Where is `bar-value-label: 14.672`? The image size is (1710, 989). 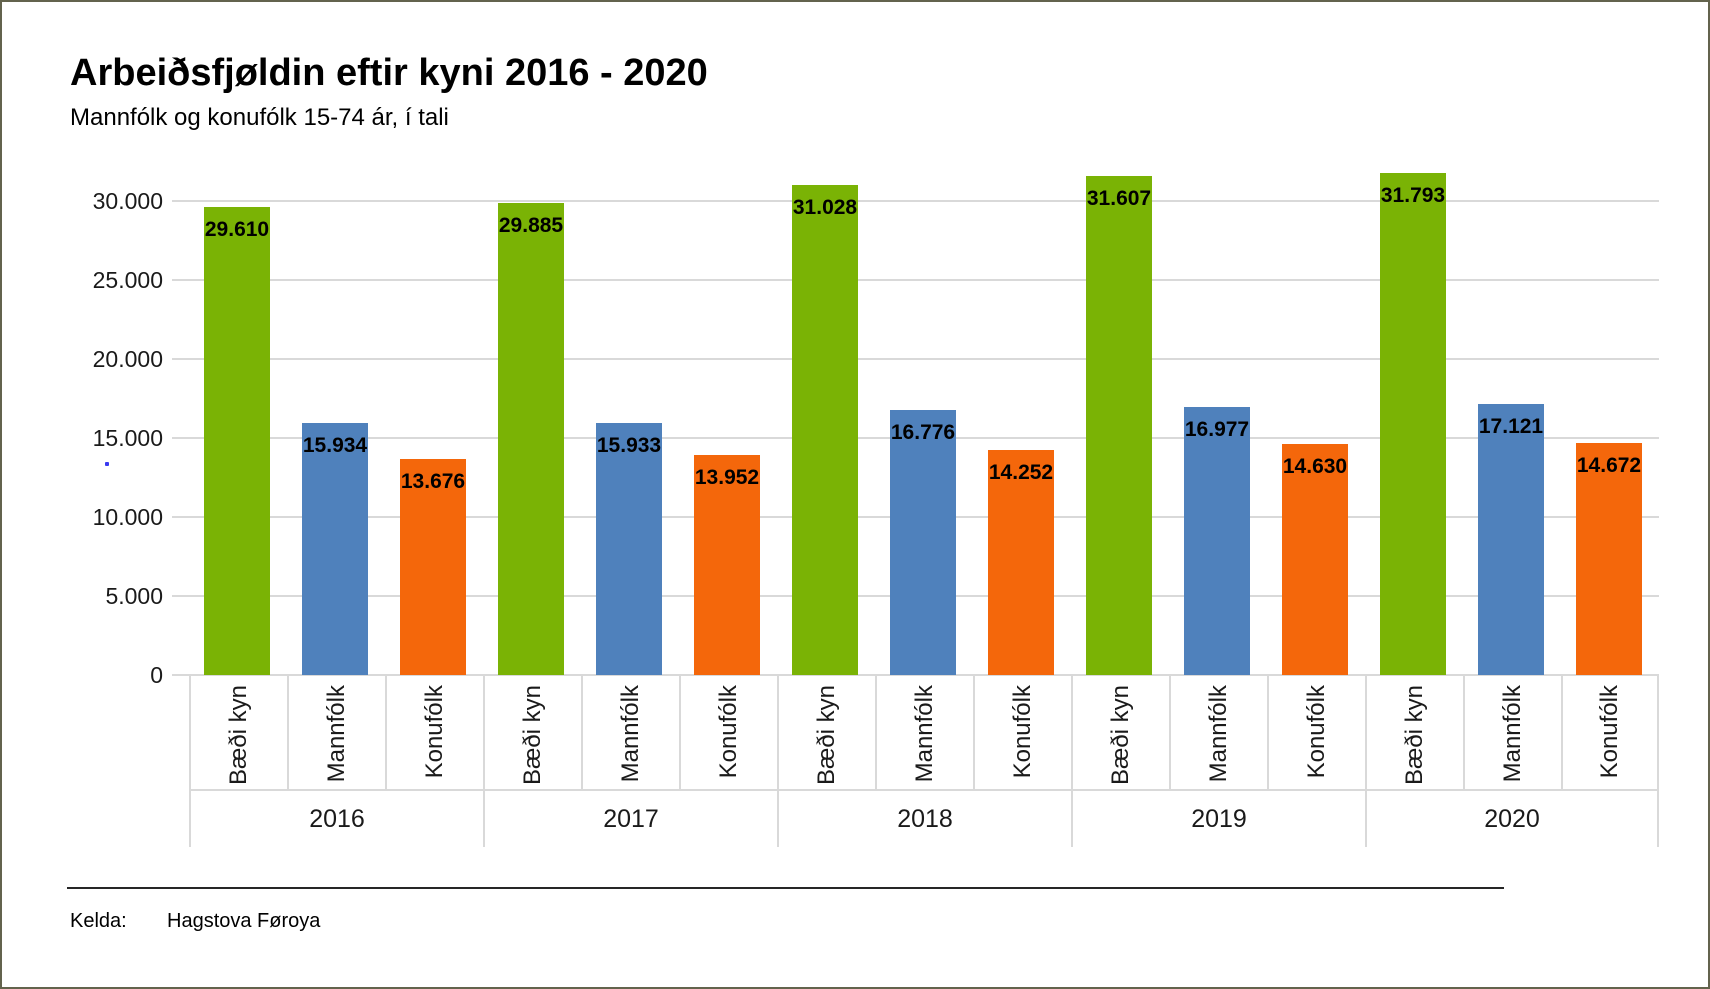
bar-value-label: 14.672 is located at coordinates (1609, 465).